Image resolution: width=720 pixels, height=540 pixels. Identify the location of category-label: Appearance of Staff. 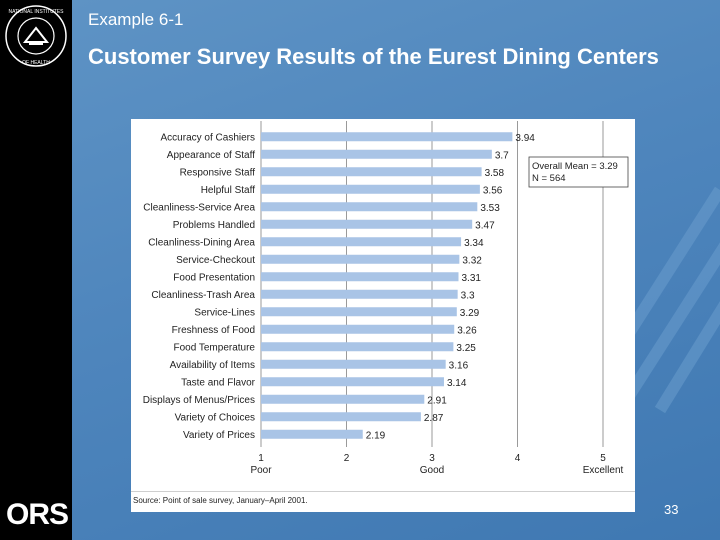
(211, 155).